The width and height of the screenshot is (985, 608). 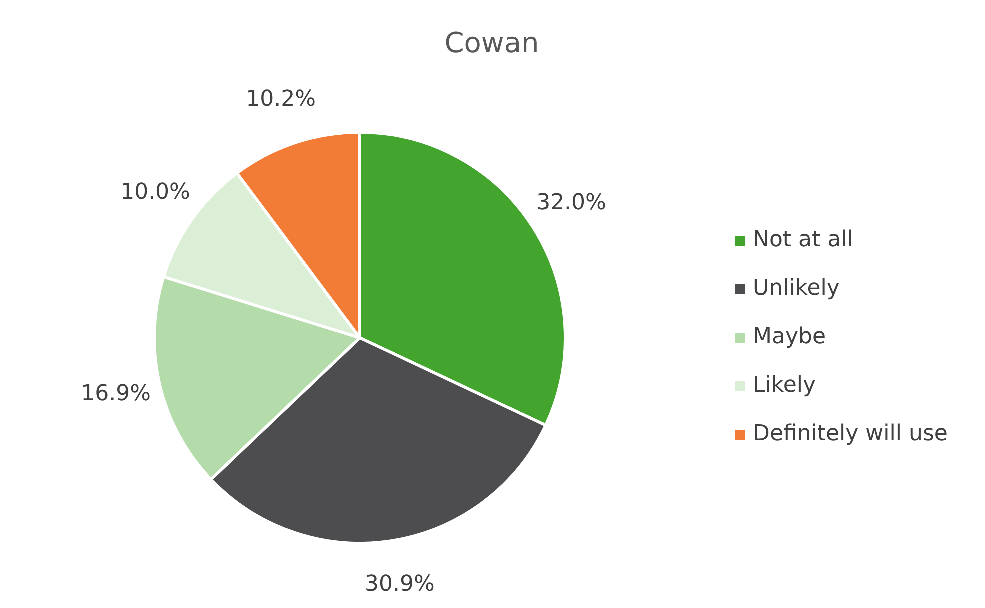 What do you see at coordinates (400, 585) in the screenshot?
I see `data-label: 30.9%` at bounding box center [400, 585].